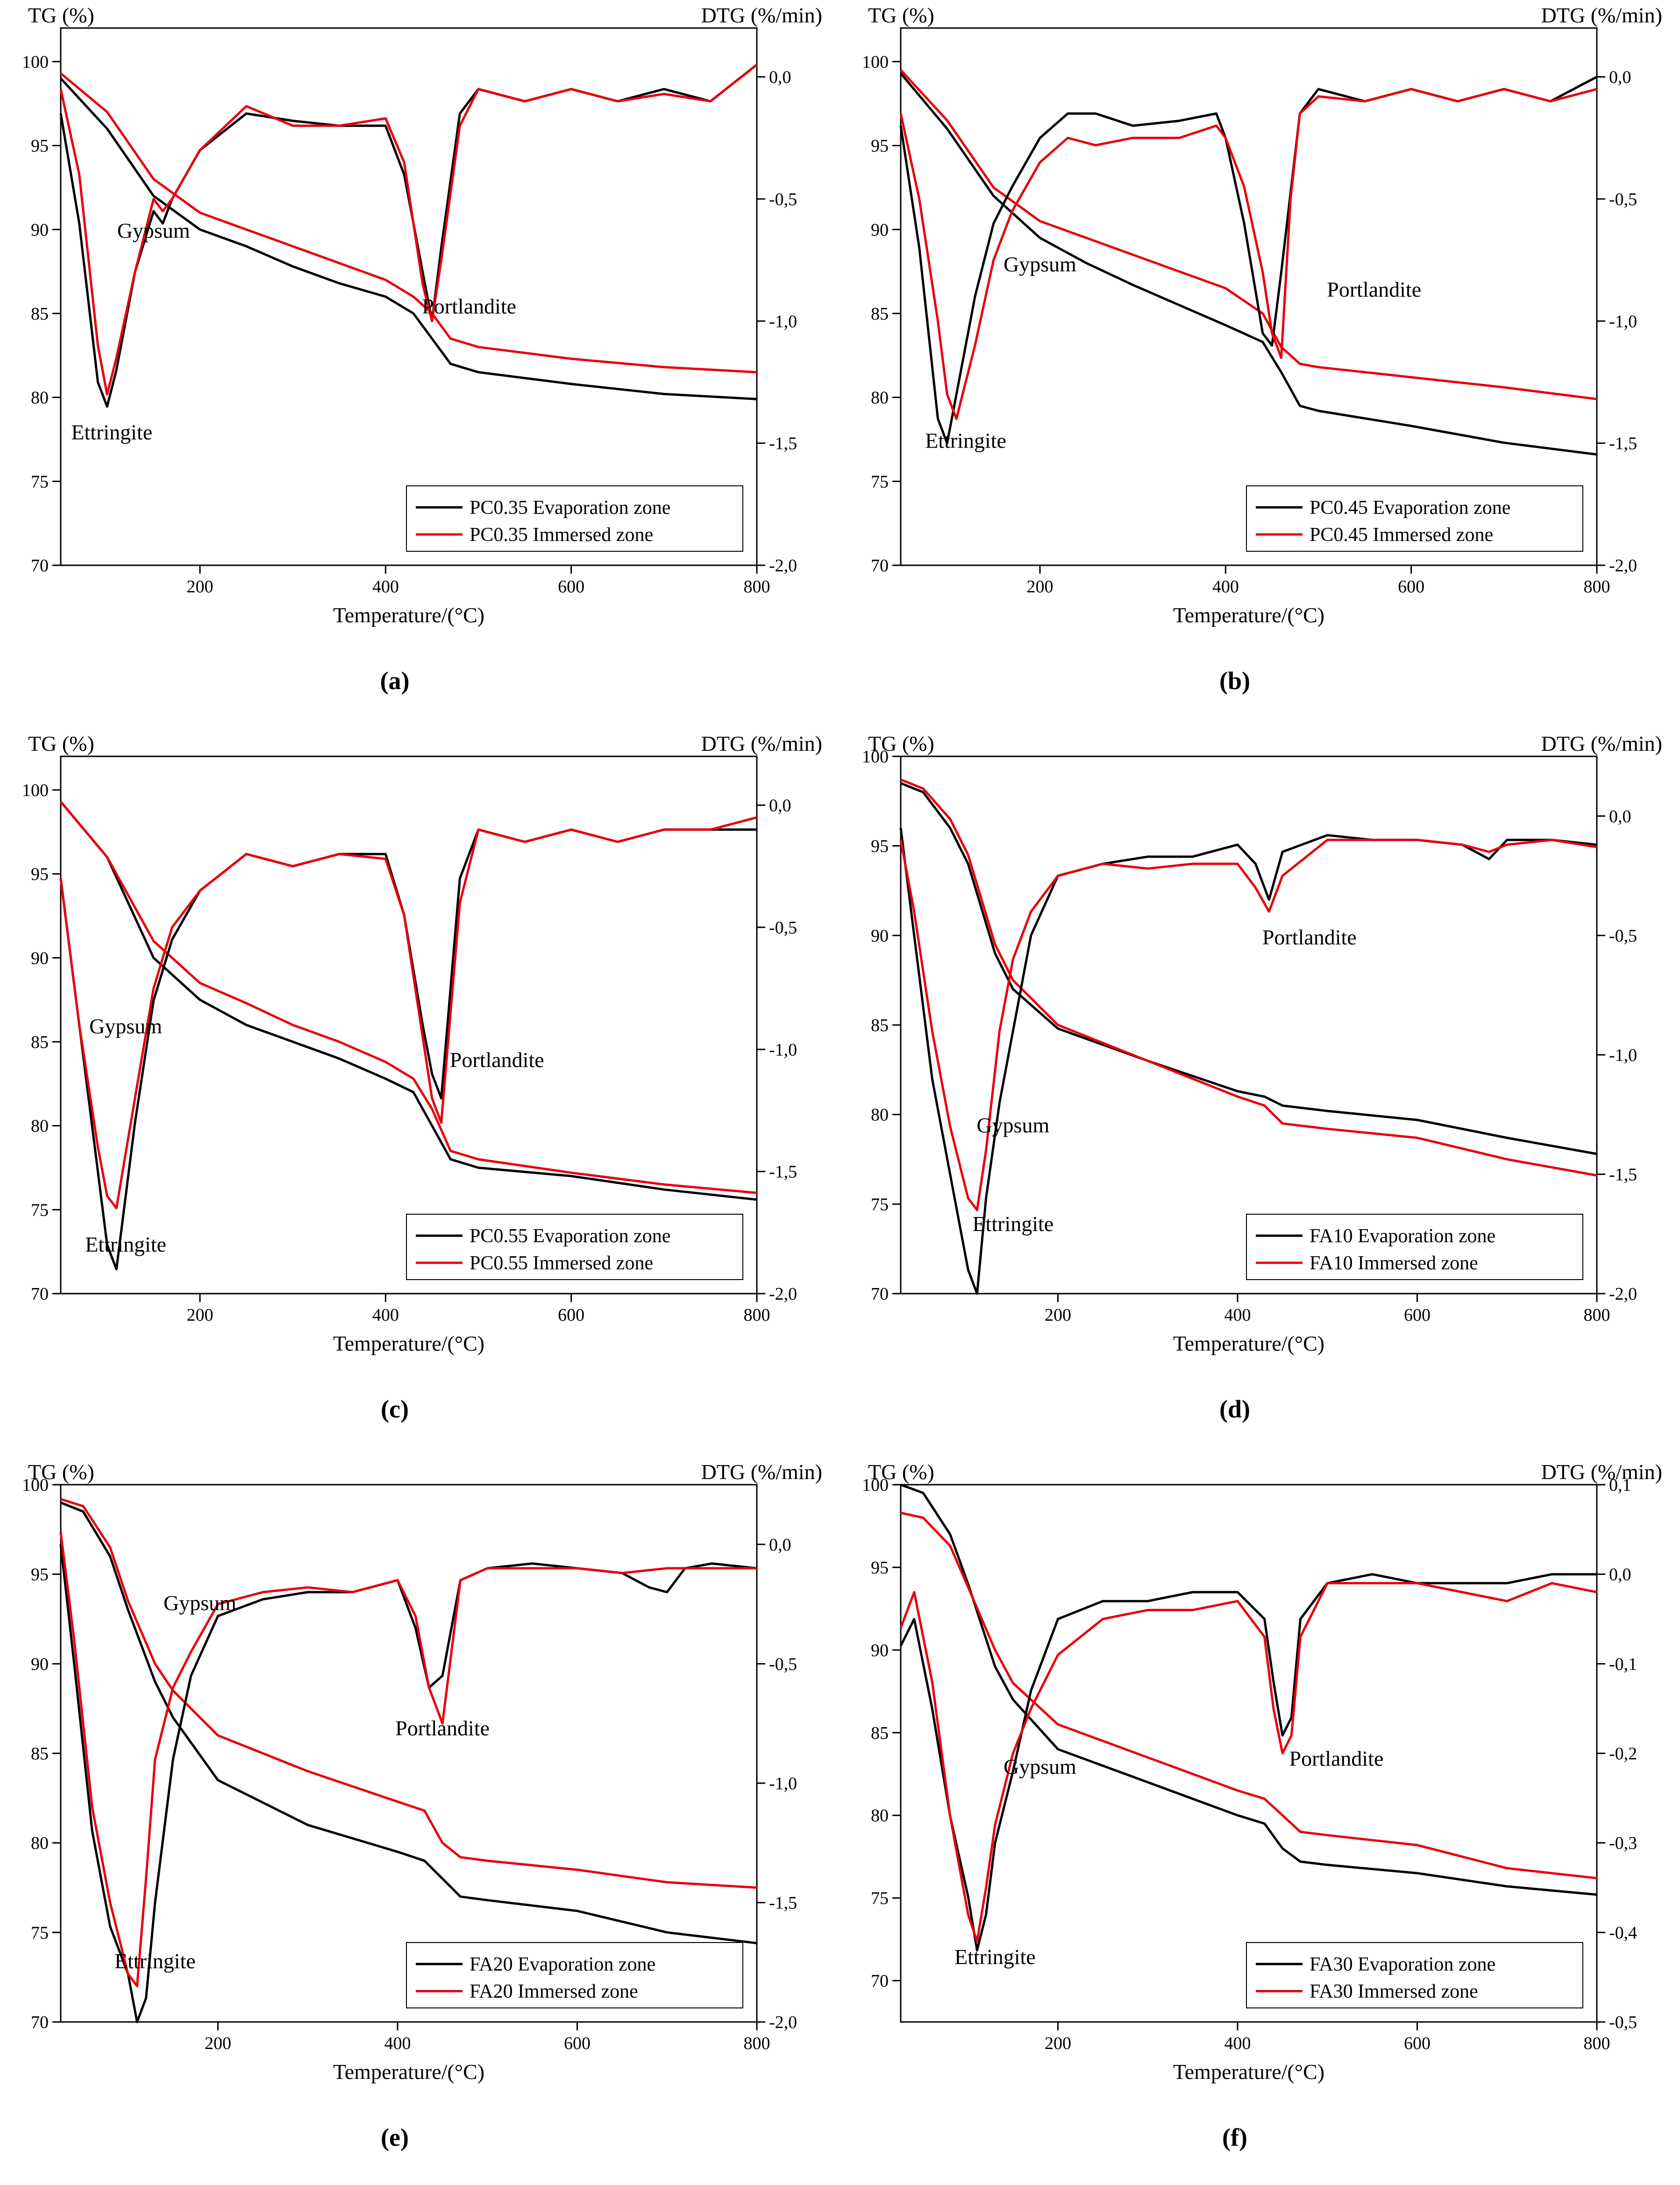  What do you see at coordinates (155, 1961) in the screenshot?
I see `peak-annotation: Ettringite` at bounding box center [155, 1961].